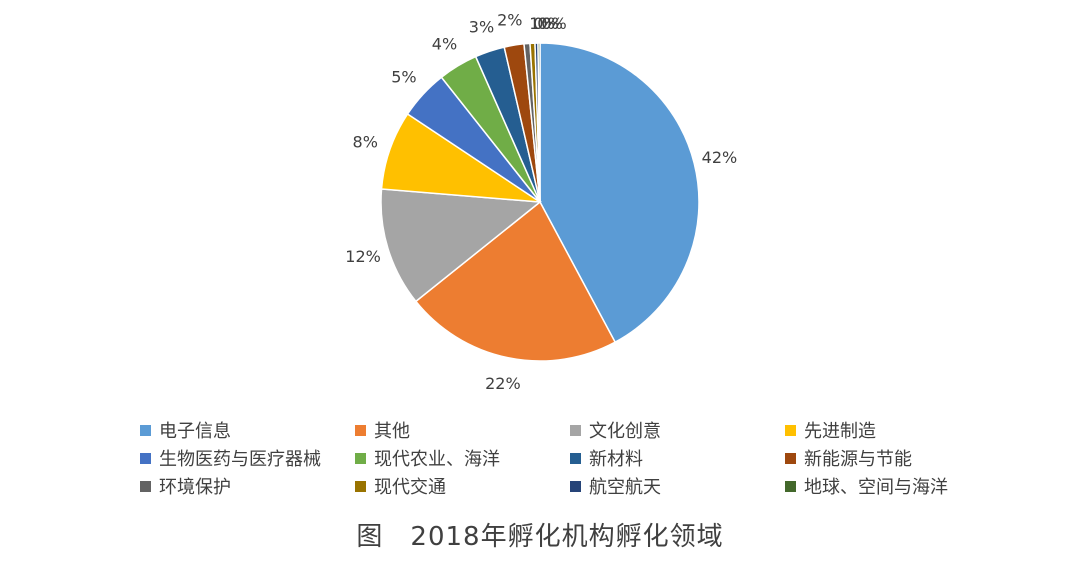 Image resolution: width=1080 pixels, height=568 pixels. Describe the element at coordinates (840, 431) in the screenshot. I see `legend-label: 先进制造` at that location.